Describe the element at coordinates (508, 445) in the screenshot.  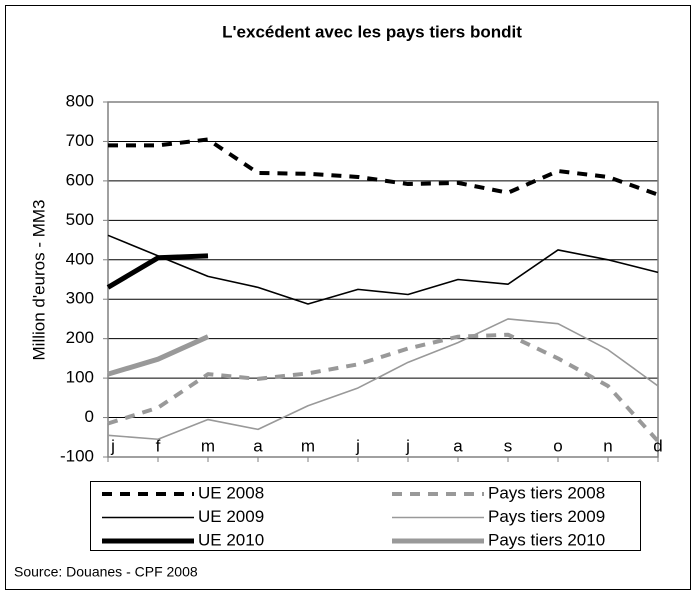
I see `x-tick-label: s` at that location.